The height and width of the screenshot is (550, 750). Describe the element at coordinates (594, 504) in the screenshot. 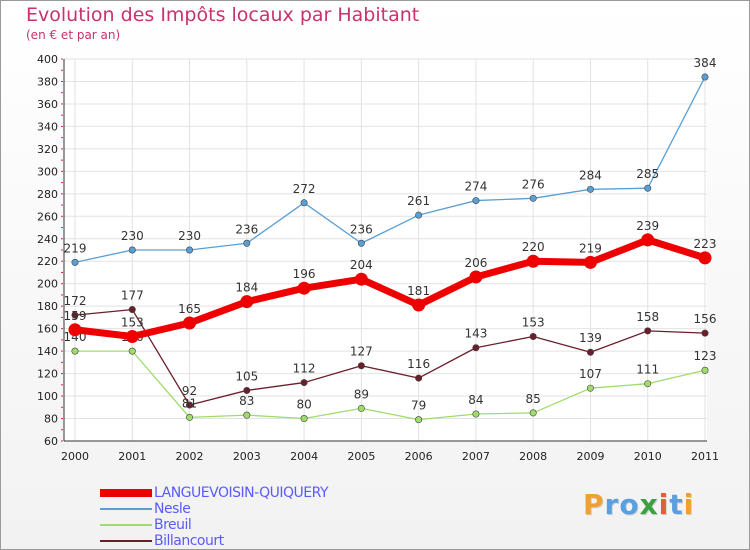

I see `logo-letter: P` at that location.